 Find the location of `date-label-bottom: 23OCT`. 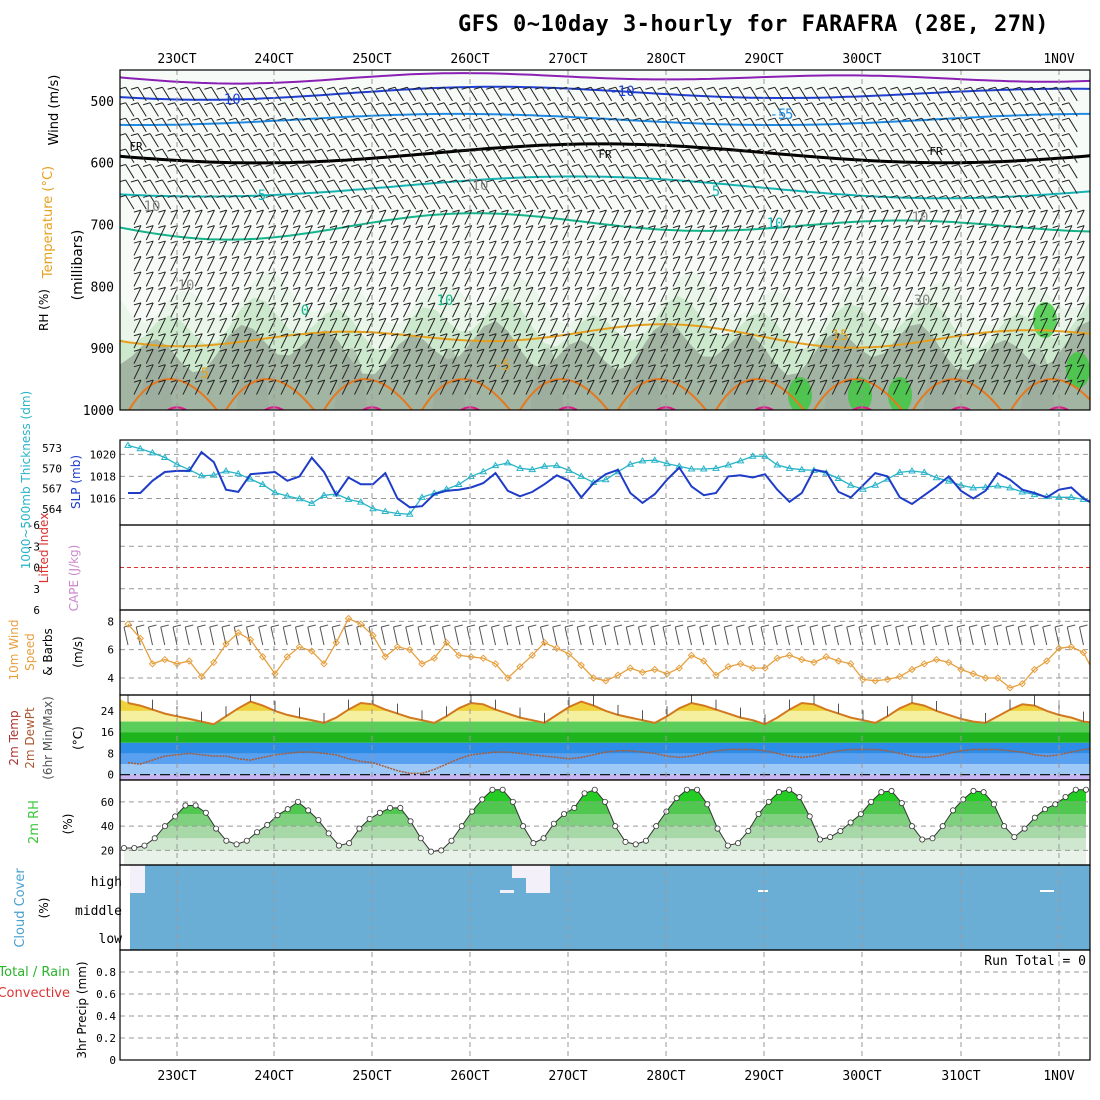

date-label-bottom: 23OCT is located at coordinates (176, 1076).